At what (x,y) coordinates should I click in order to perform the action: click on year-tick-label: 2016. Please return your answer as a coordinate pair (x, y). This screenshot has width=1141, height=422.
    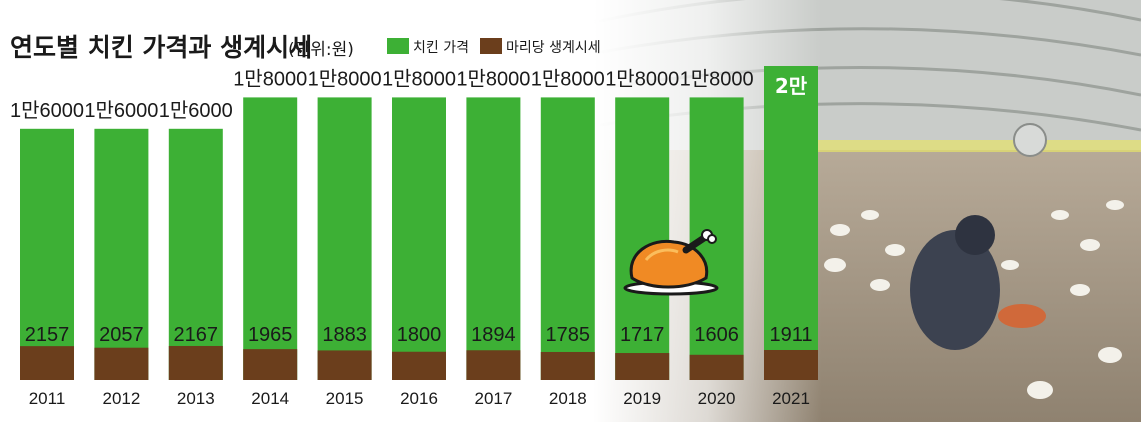
    Looking at the image, I should click on (419, 398).